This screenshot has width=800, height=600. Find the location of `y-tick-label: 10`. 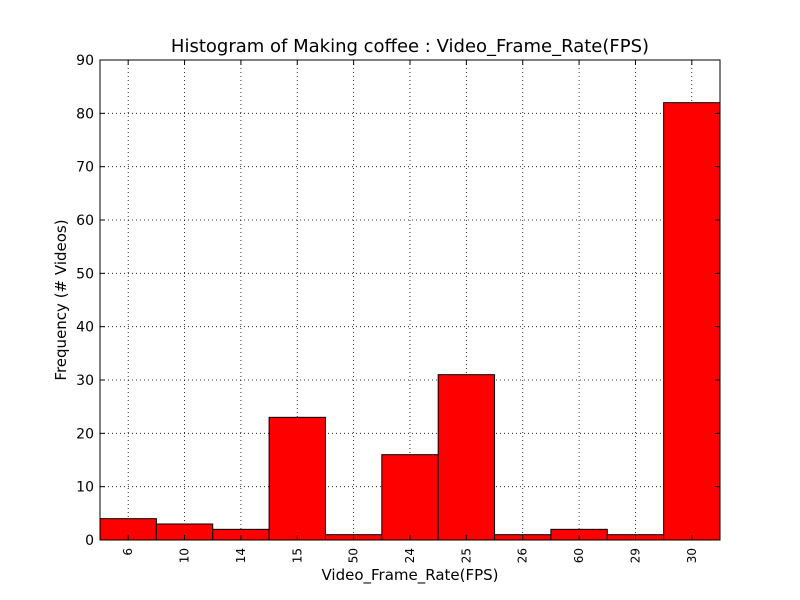

y-tick-label: 10 is located at coordinates (85, 488).